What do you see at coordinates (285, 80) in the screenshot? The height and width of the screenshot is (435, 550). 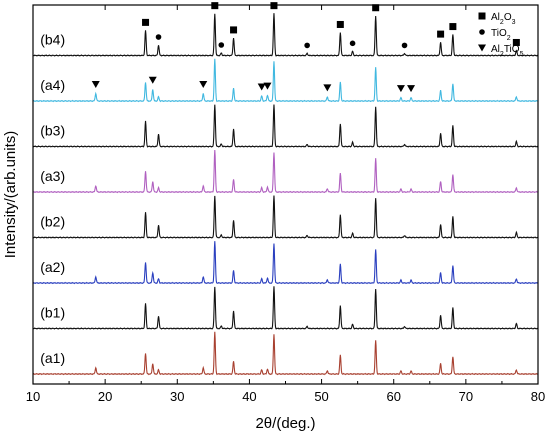 I see `xrd-trace-a4` at bounding box center [285, 80].